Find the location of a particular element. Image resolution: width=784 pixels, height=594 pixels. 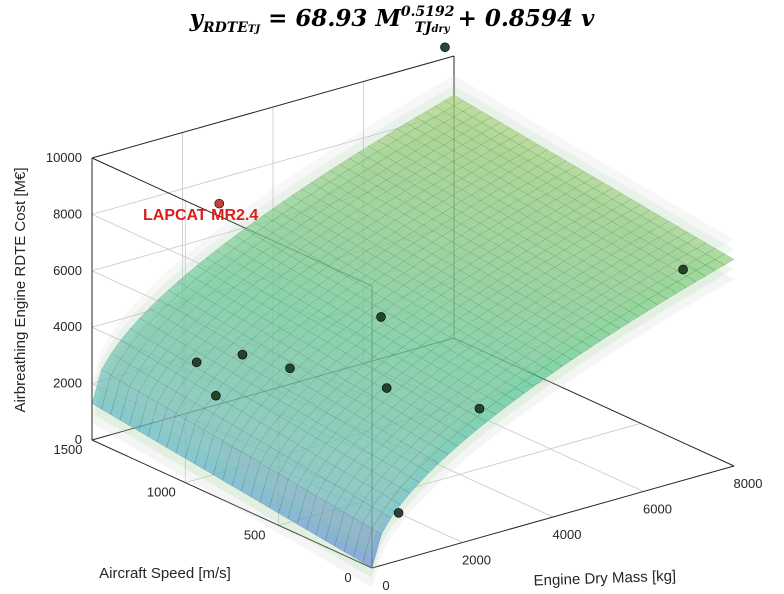

box-edge is located at coordinates (273, 107).